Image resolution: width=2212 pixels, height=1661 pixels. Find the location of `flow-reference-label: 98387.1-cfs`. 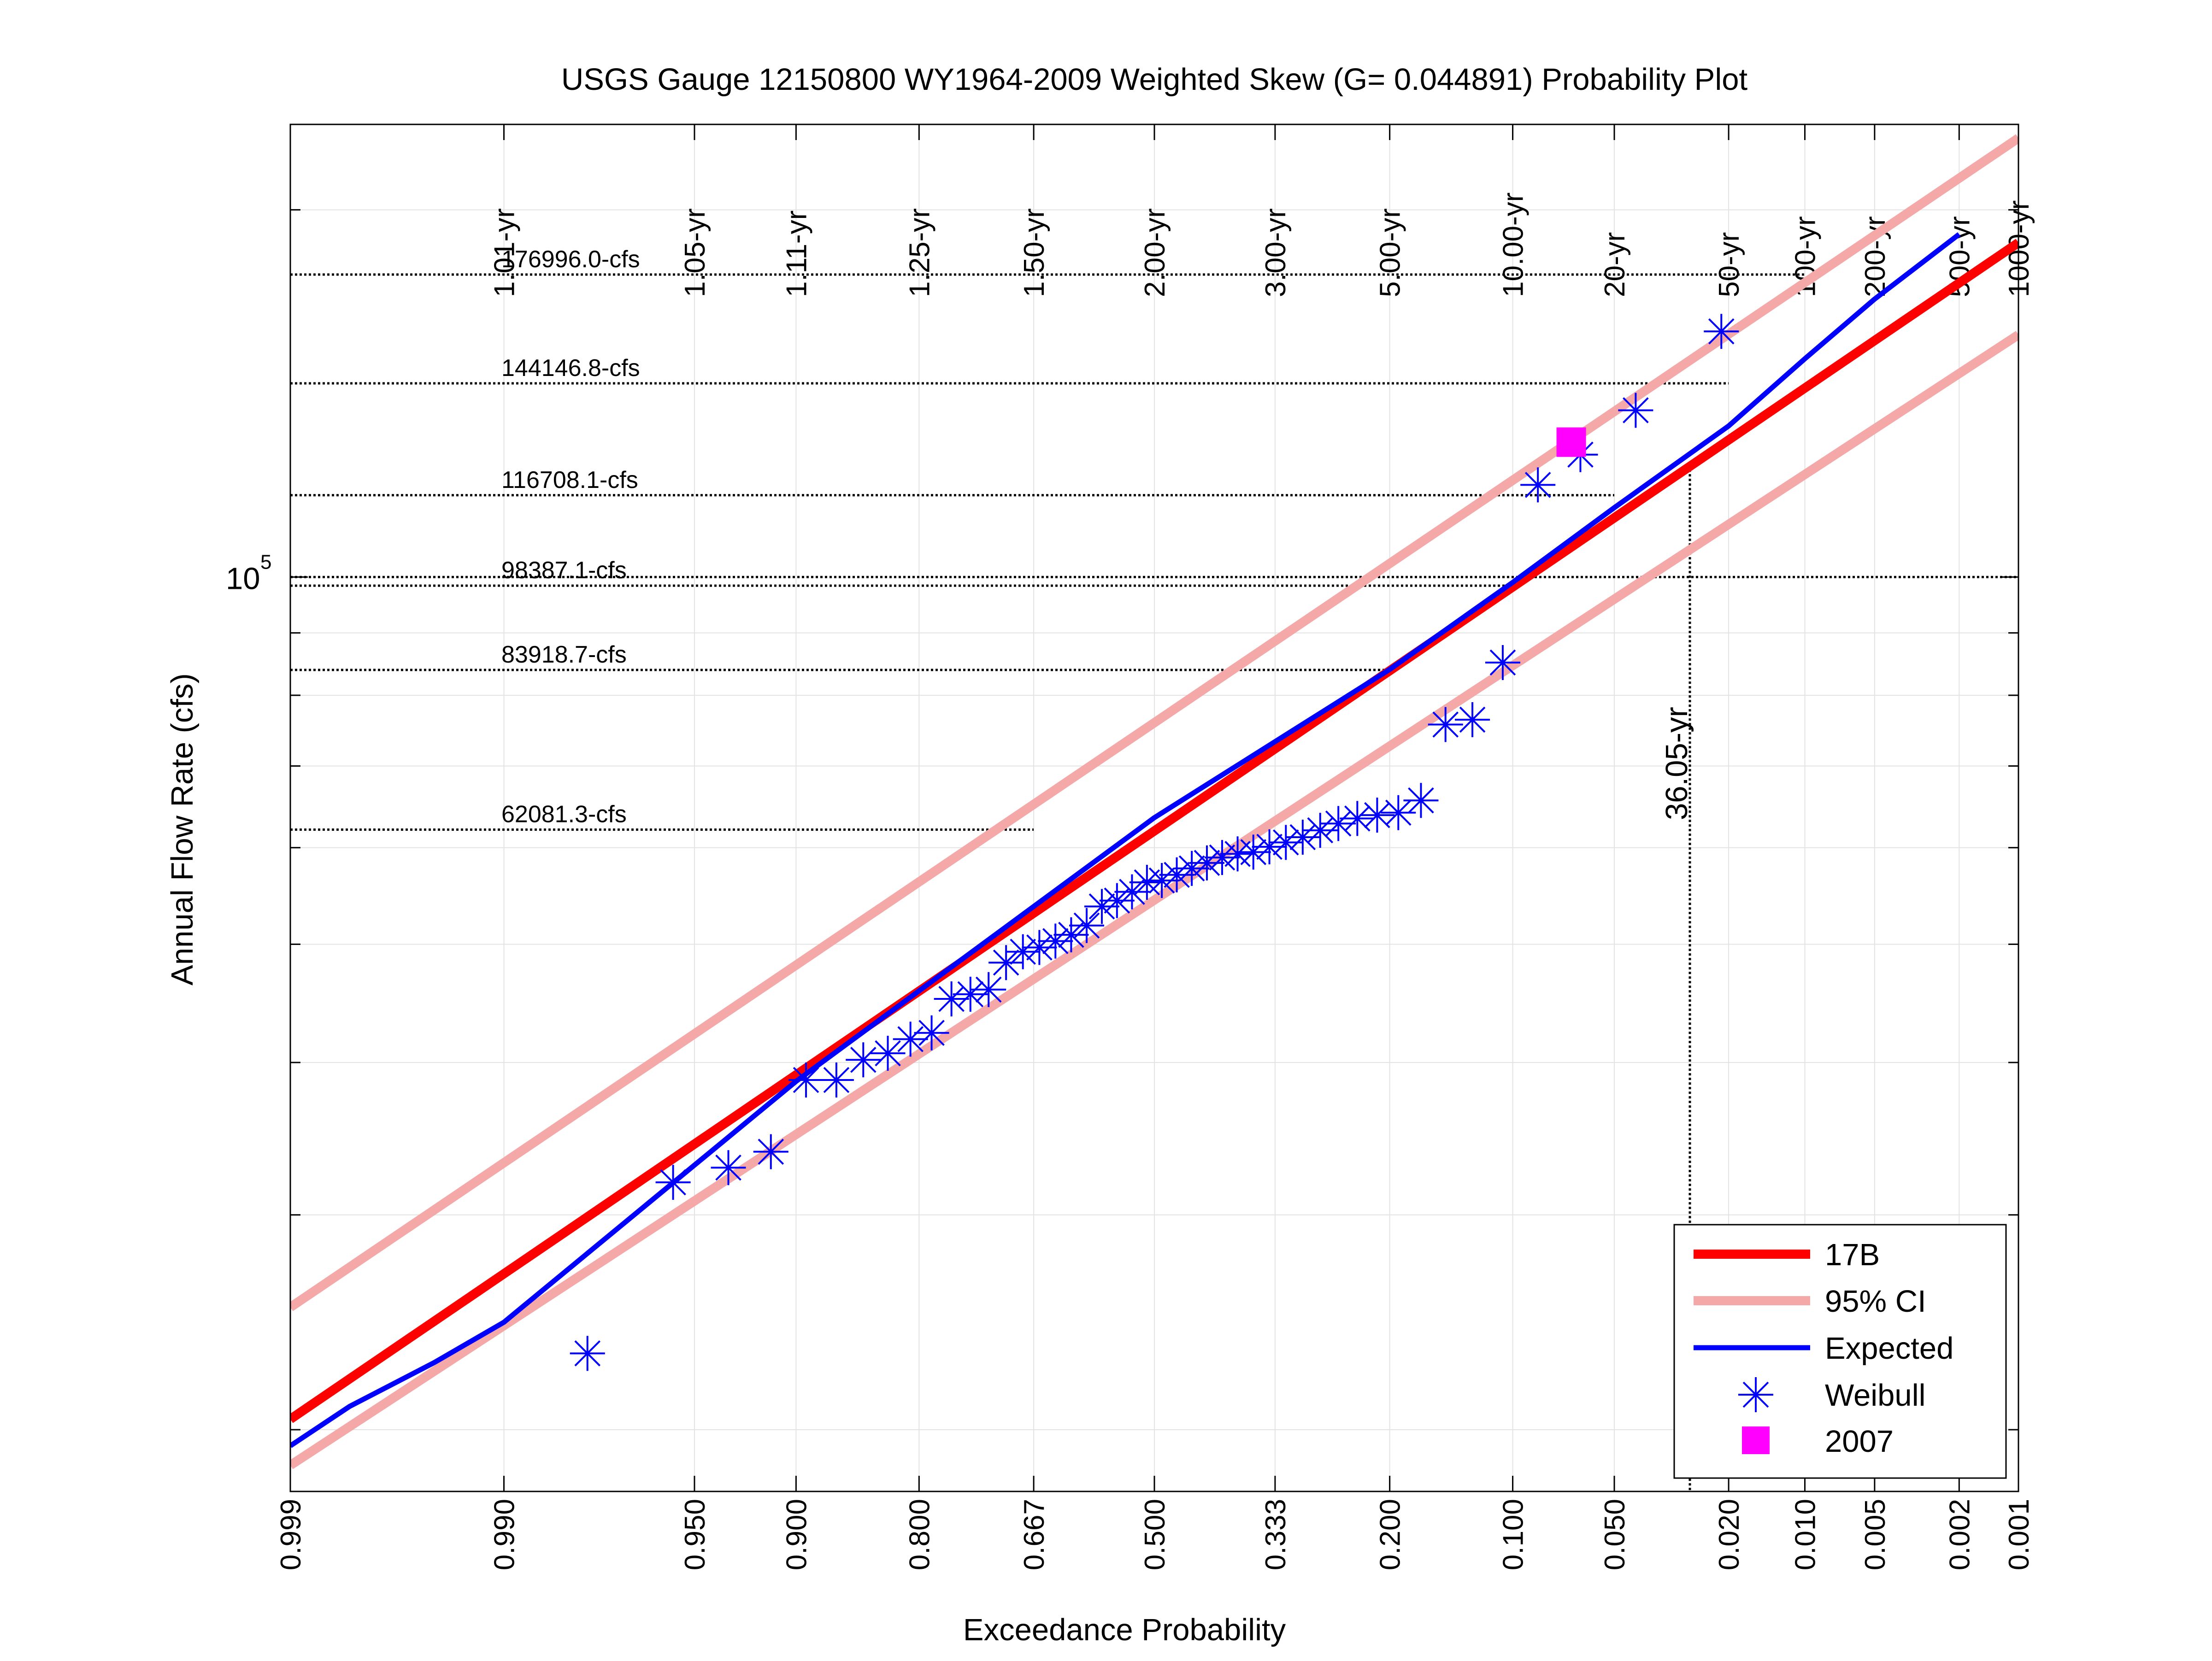

flow-reference-label: 98387.1-cfs is located at coordinates (564, 570).